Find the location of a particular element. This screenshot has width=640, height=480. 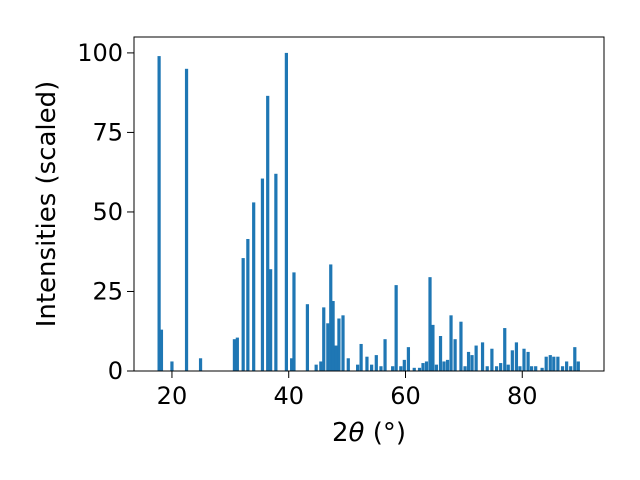

y-axis-label: Intensities (scaled) is located at coordinates (47, 204).